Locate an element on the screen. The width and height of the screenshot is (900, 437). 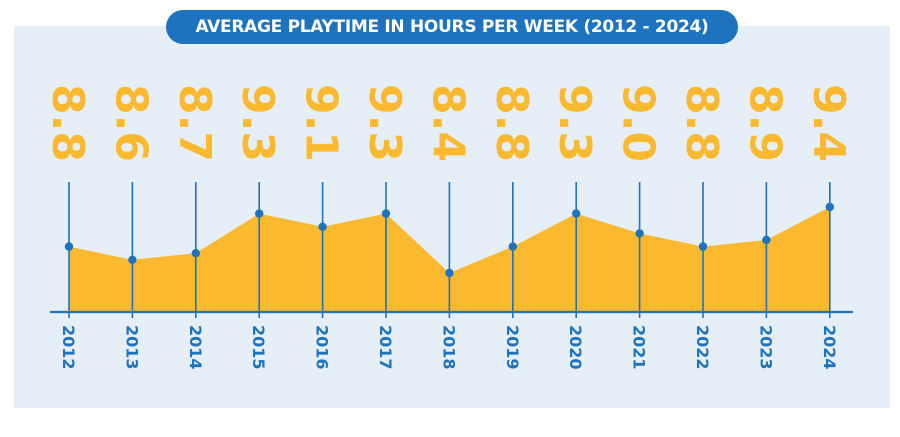
value-label: 9.4 is located at coordinates (828, 123).